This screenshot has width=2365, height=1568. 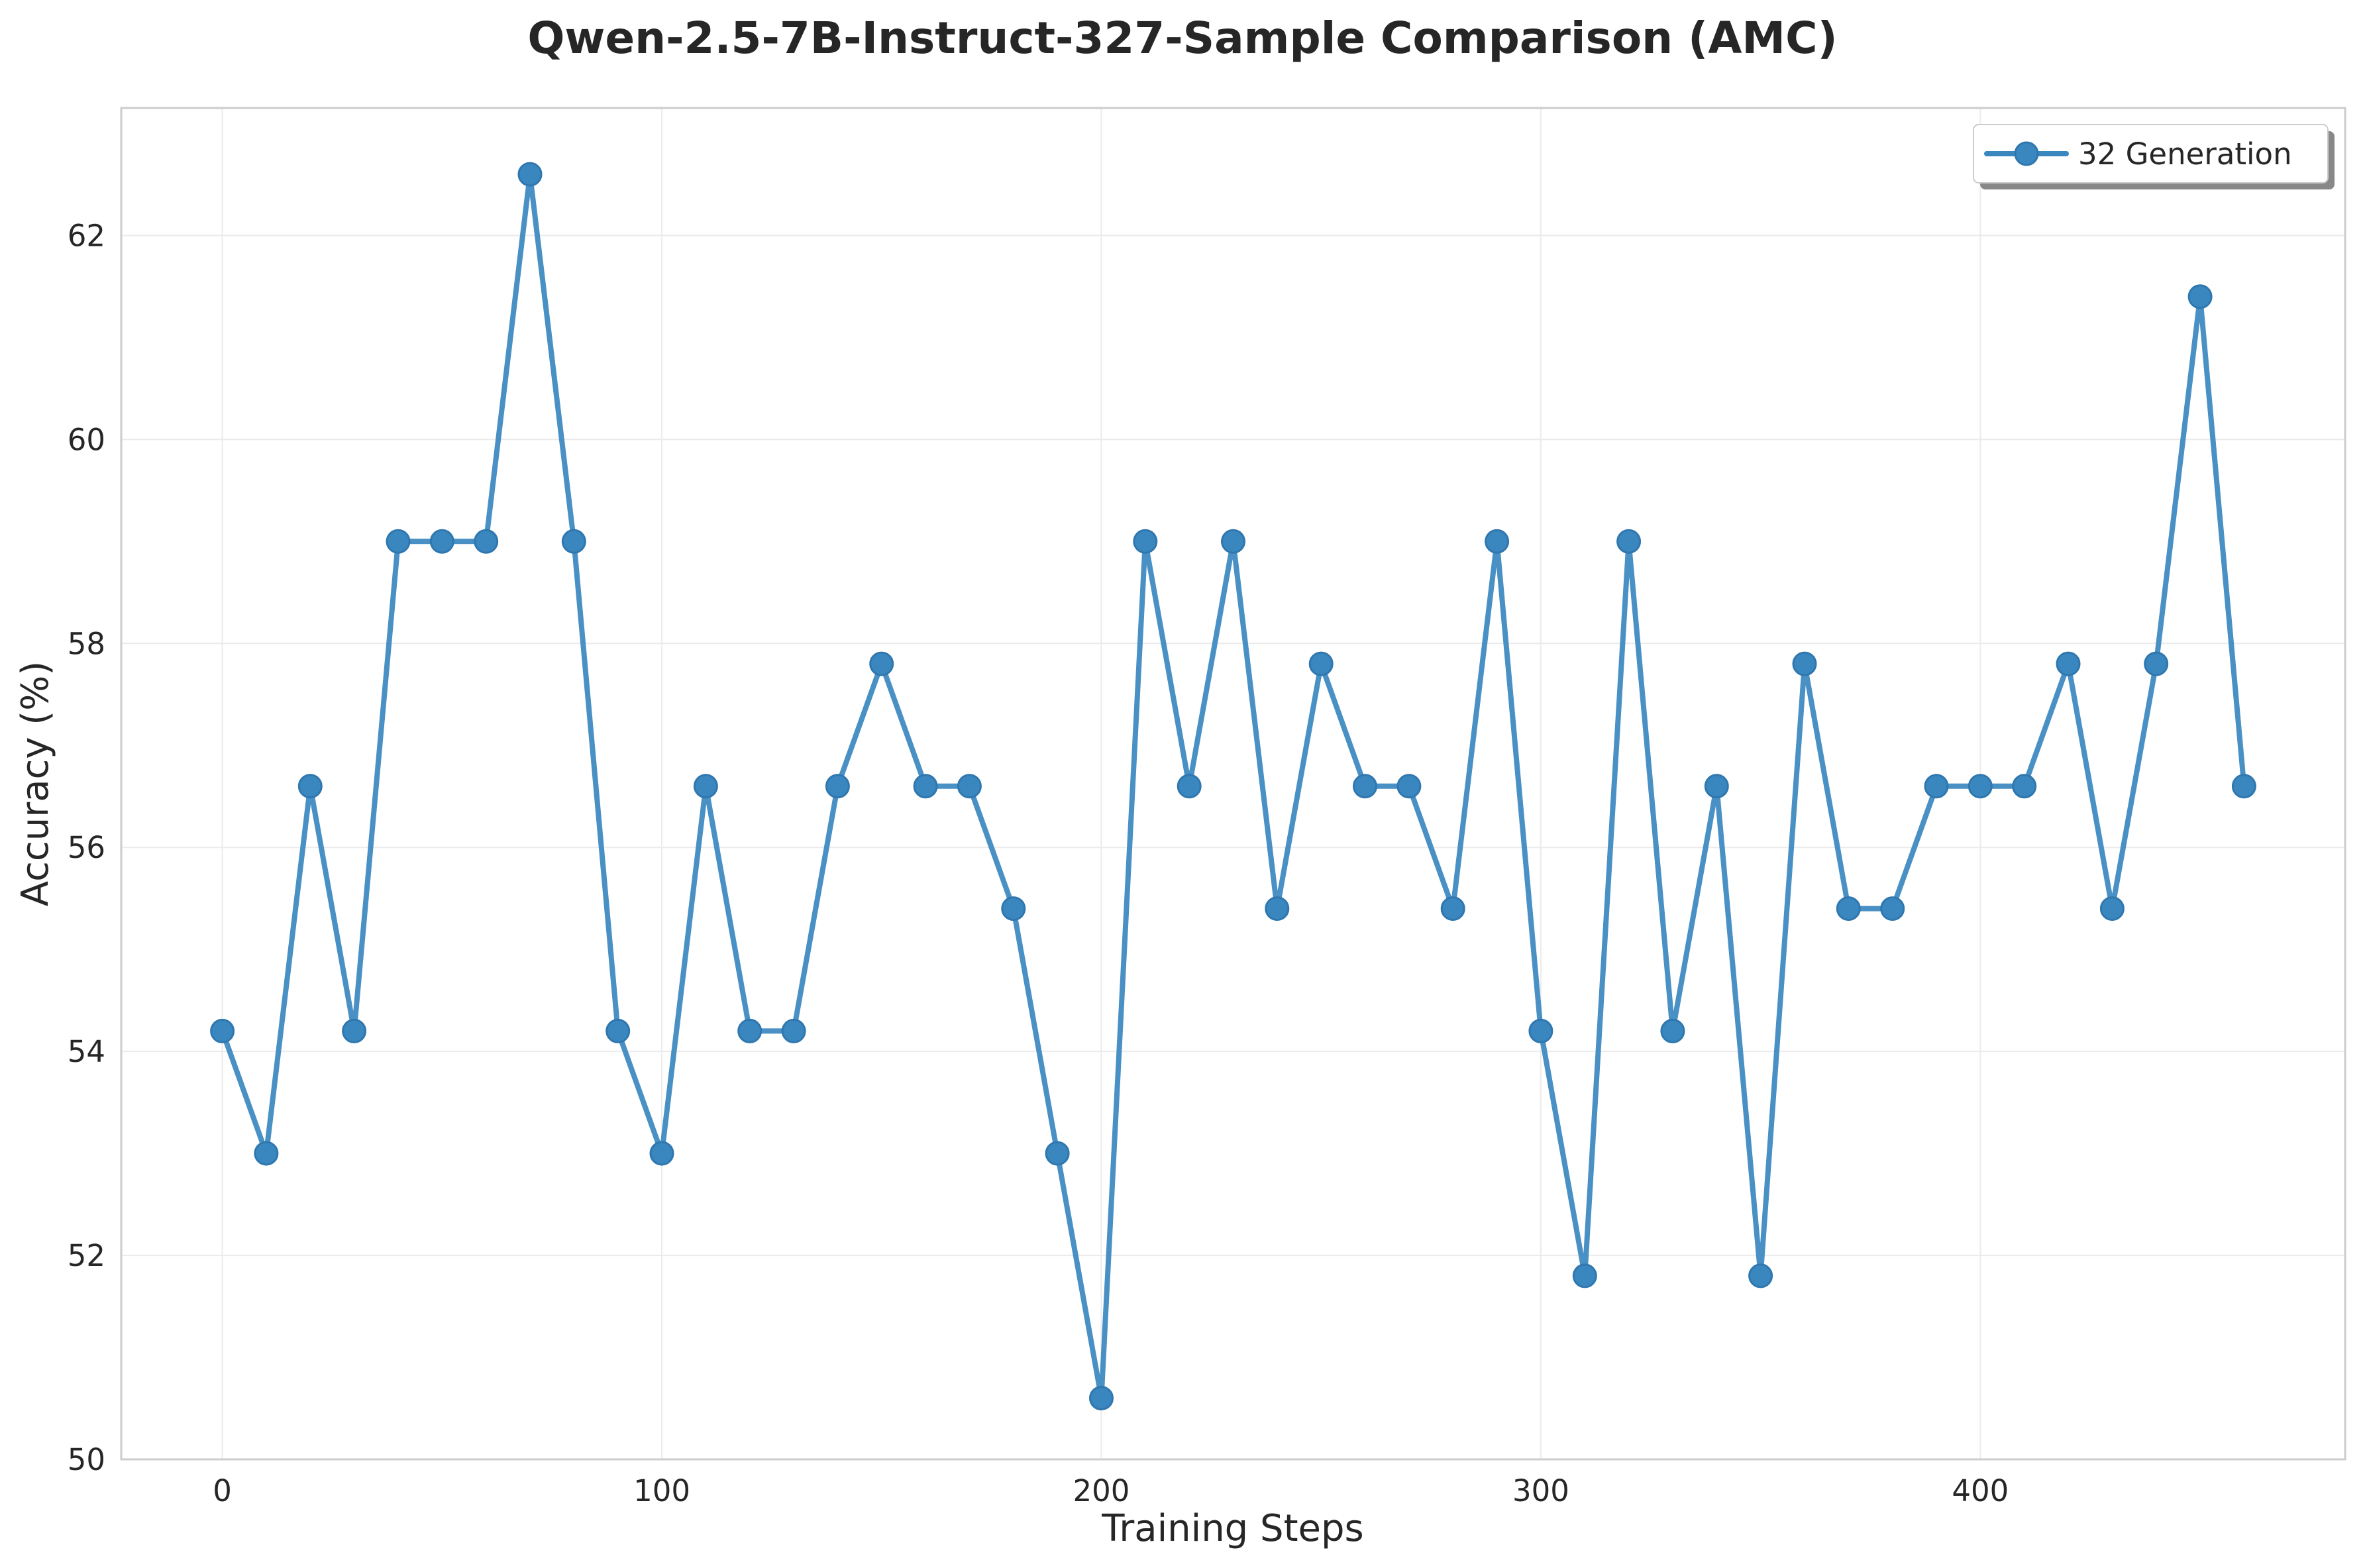 I want to click on y-tick-label: 62, so click(x=86, y=236).